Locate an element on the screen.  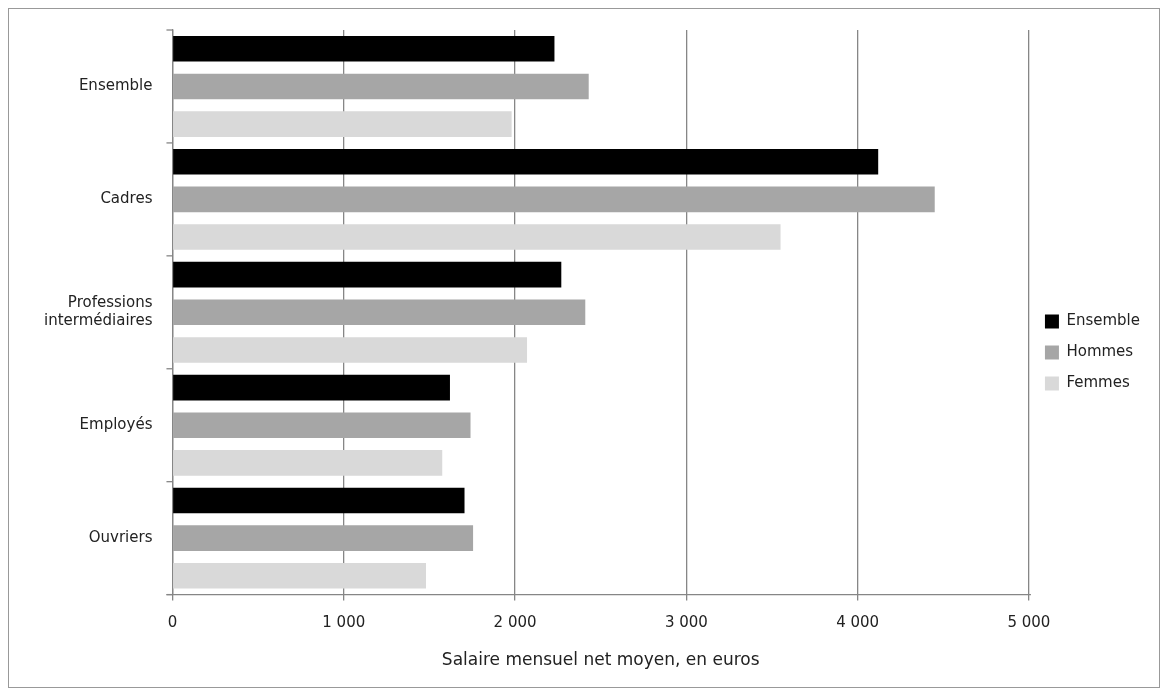
x-tick-label: 3 000 is located at coordinates (686, 622).